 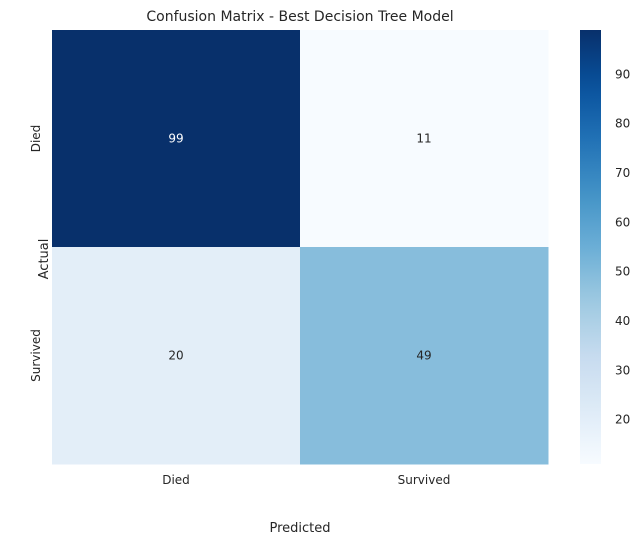 What do you see at coordinates (176, 480) in the screenshot?
I see `x-tick-label: Died` at bounding box center [176, 480].